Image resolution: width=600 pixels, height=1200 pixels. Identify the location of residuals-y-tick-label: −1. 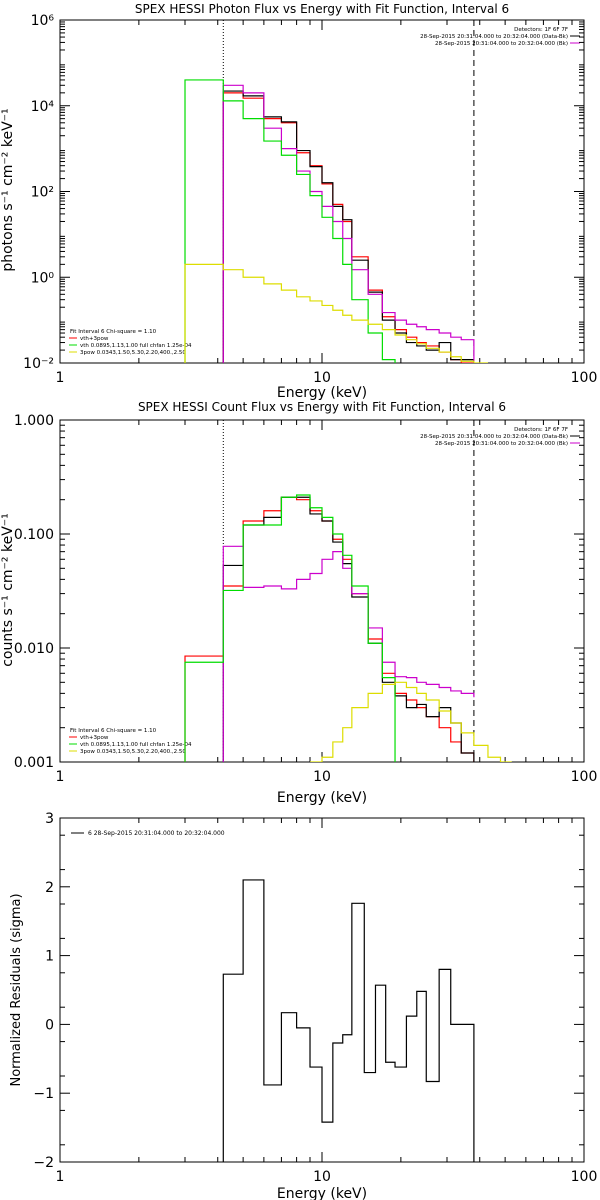
(43, 1094).